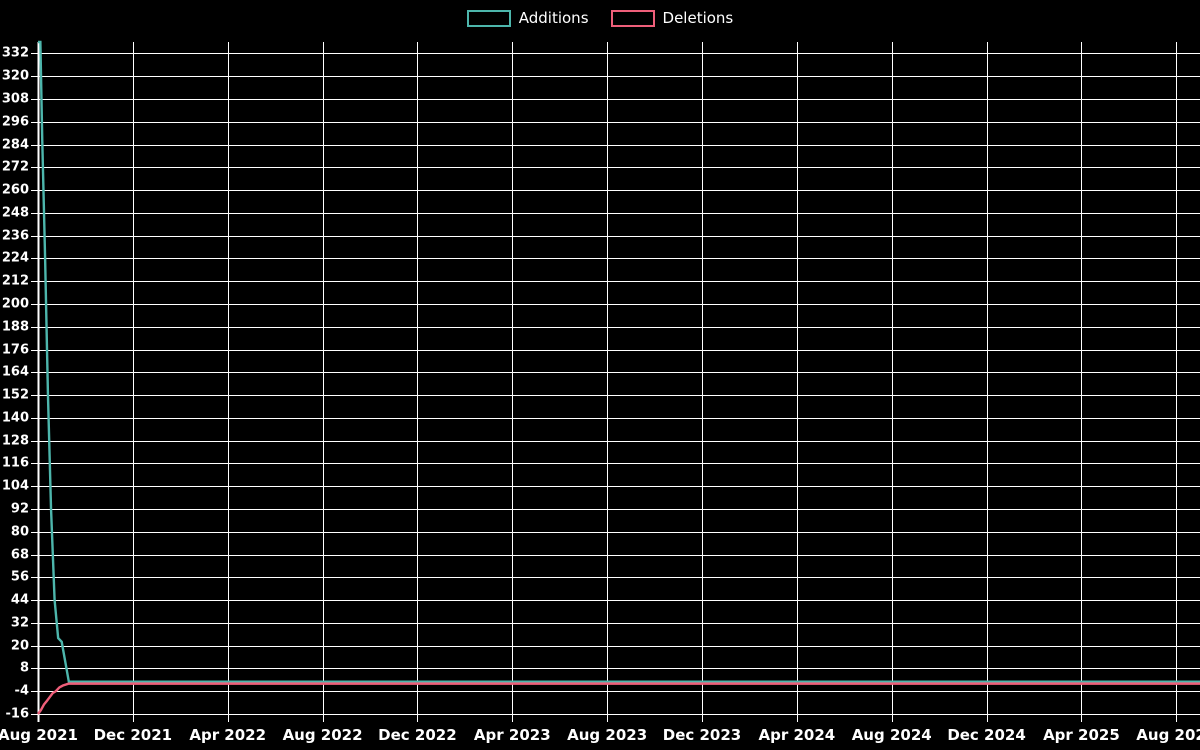 The width and height of the screenshot is (1200, 750). Describe the element at coordinates (600, 18) in the screenshot. I see `chart-legend: Additions Deletions` at that location.